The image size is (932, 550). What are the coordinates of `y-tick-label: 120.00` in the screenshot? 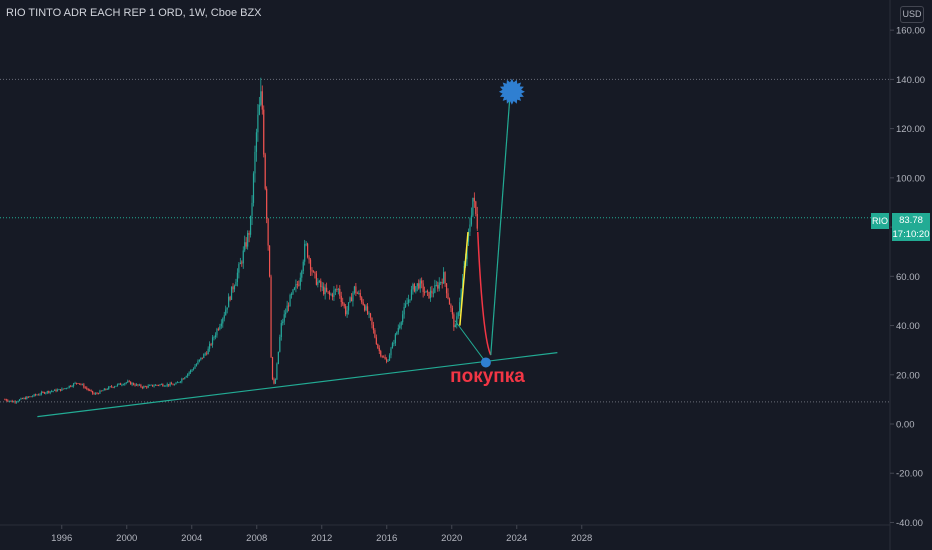 It's located at (910, 129).